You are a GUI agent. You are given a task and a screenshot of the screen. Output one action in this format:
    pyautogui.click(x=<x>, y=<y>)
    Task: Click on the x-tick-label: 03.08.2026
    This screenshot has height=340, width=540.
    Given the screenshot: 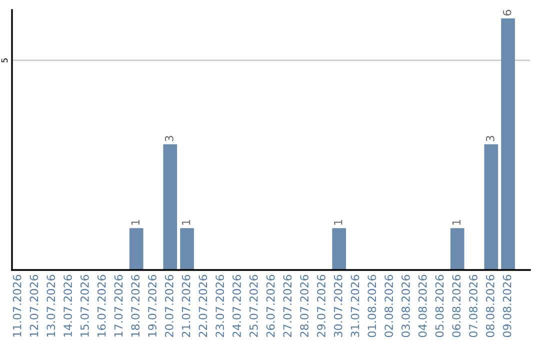 What is the action you would take?
    pyautogui.click(x=405, y=306)
    